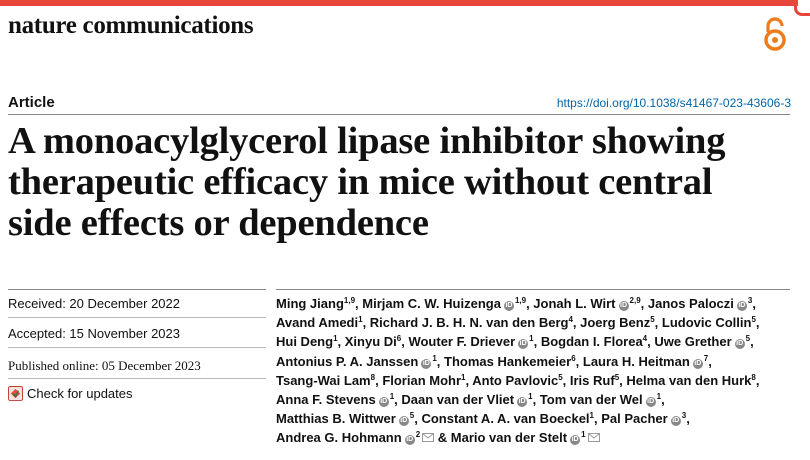  I want to click on author: Matthias B. Wittwer iD5, so click(345, 419).